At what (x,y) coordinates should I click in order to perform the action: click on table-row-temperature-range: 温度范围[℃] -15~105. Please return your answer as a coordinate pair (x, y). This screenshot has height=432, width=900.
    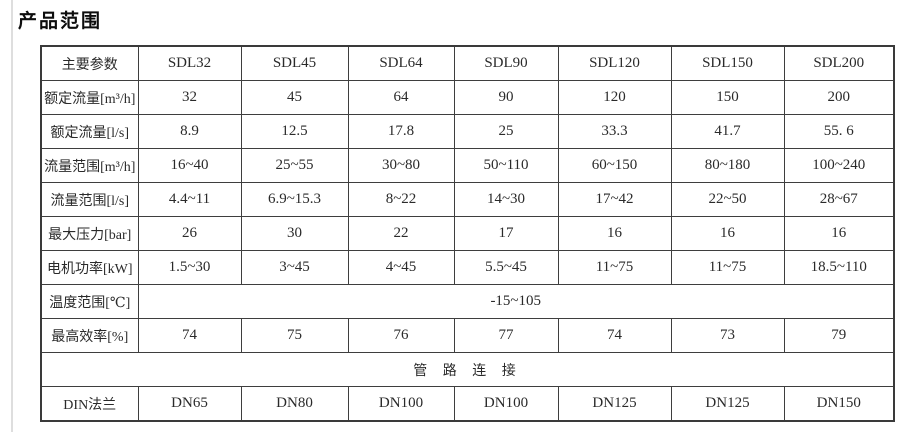
    Looking at the image, I should click on (467, 301).